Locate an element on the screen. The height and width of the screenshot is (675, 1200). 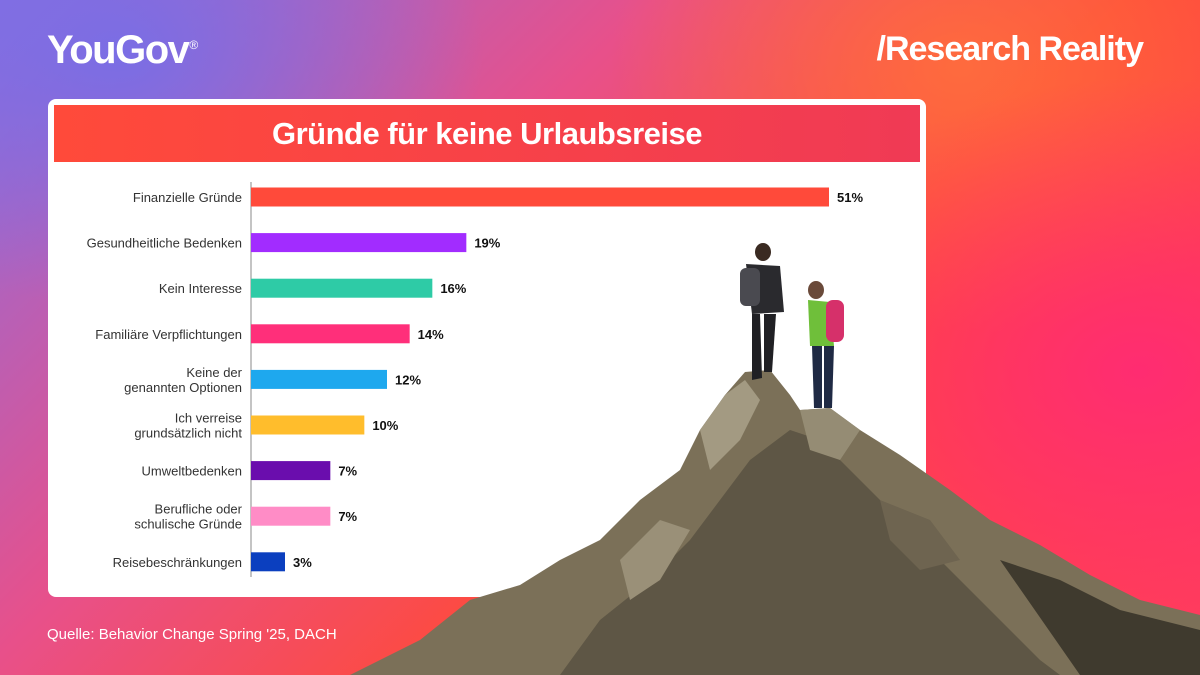
category-label-line: Reisebeschränkungen is located at coordinates (177, 562).